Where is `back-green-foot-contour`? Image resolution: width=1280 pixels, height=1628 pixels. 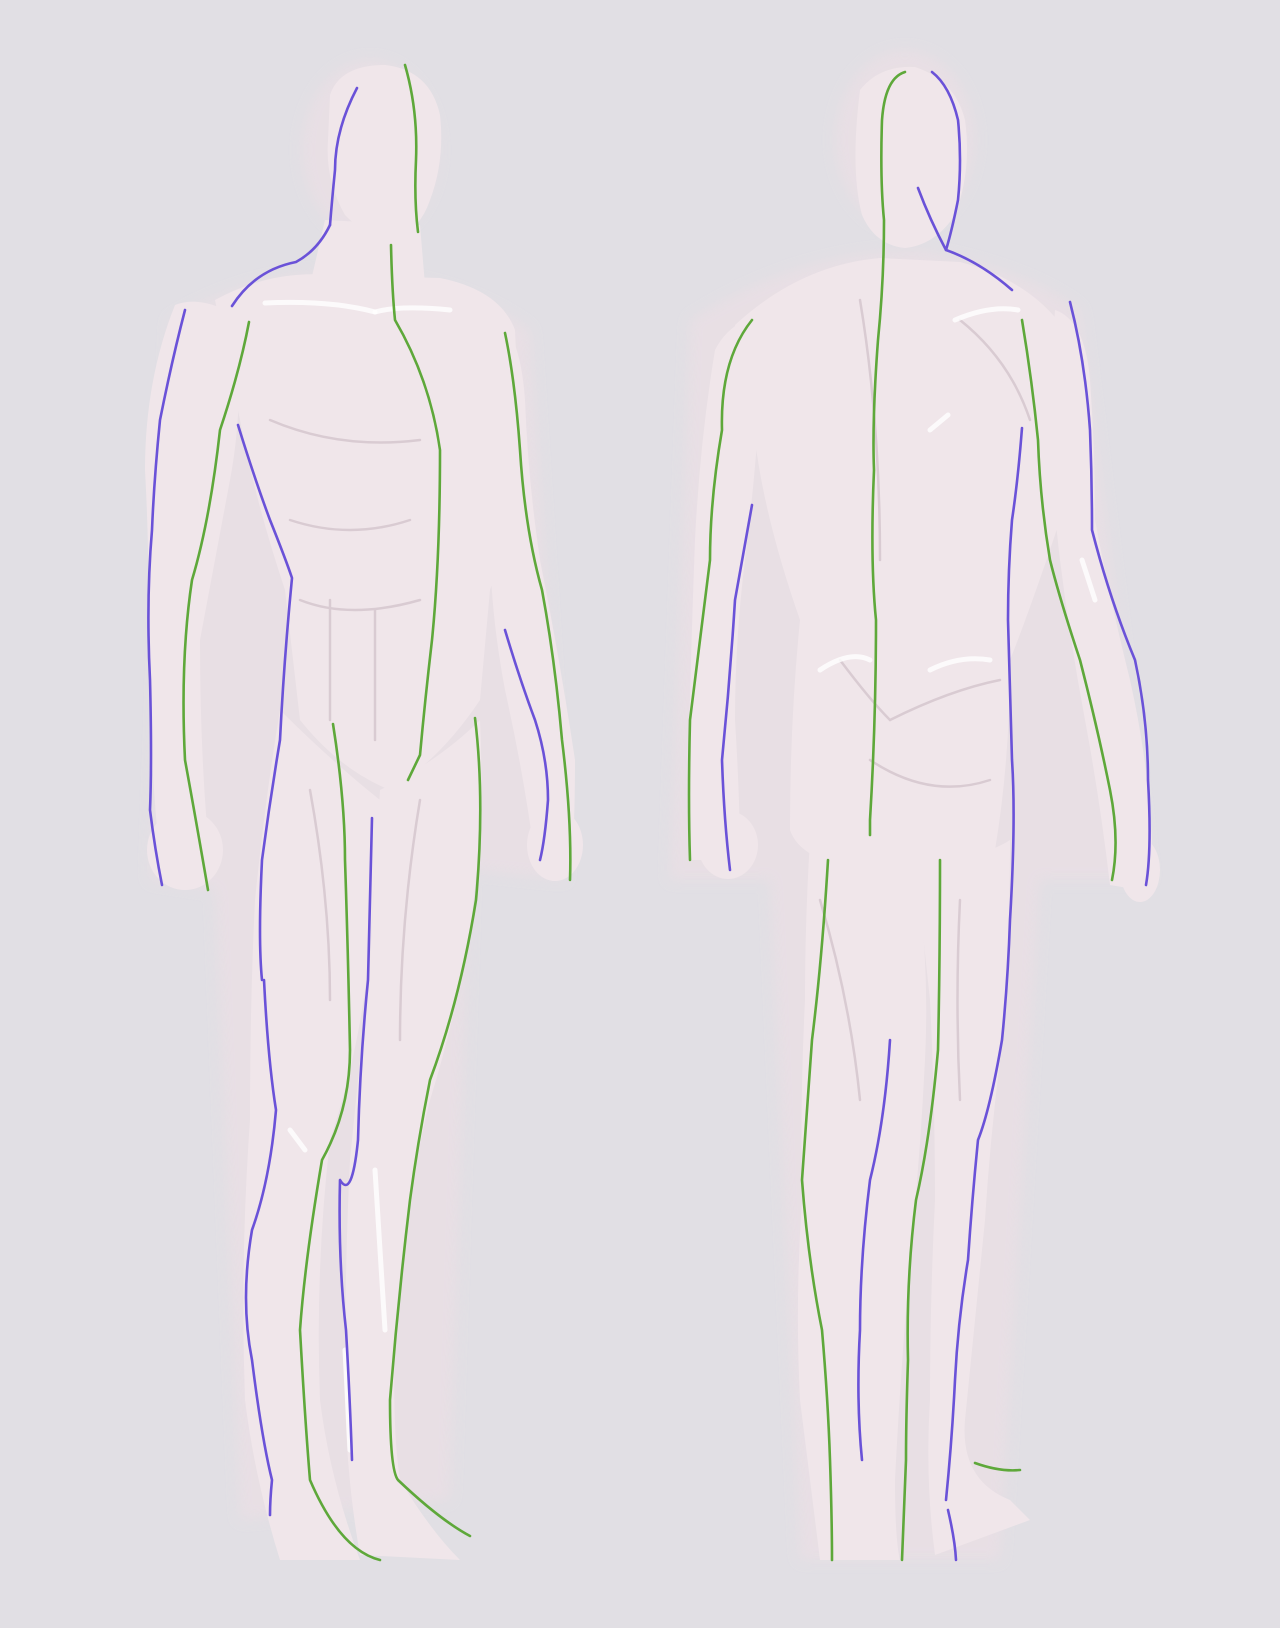
back-green-foot-contour is located at coordinates (997, 1466).